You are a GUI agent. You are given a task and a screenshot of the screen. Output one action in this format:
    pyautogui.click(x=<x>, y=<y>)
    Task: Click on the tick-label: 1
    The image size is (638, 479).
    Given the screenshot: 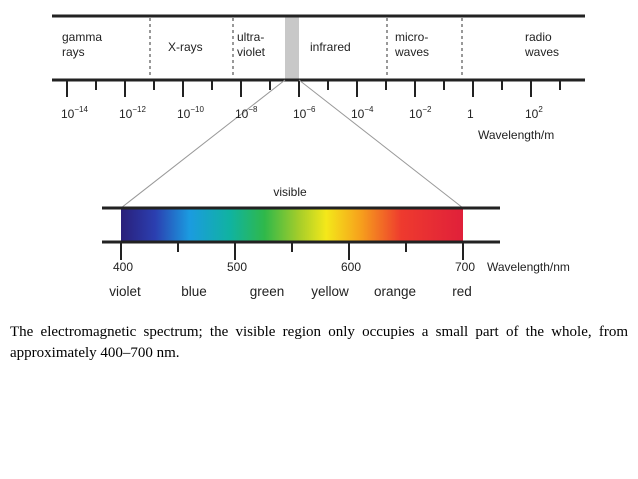 What is the action you would take?
    pyautogui.click(x=470, y=114)
    